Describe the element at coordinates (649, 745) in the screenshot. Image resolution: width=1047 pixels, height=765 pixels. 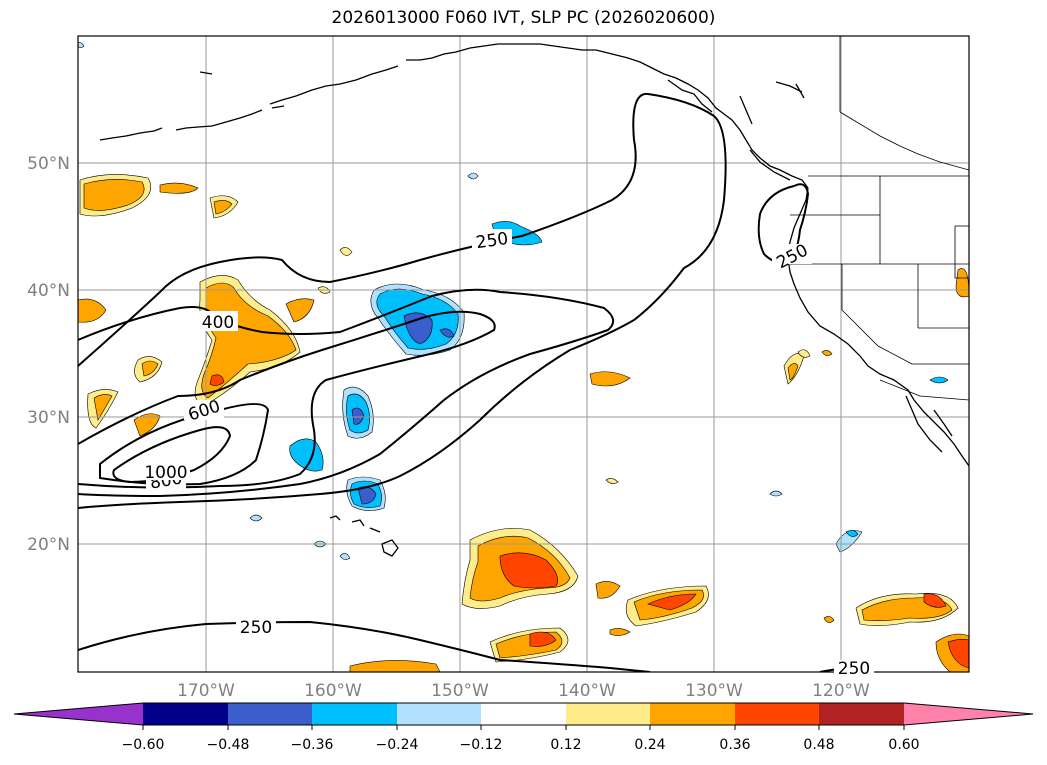
I see `colorbar-tick: 0.24` at that location.